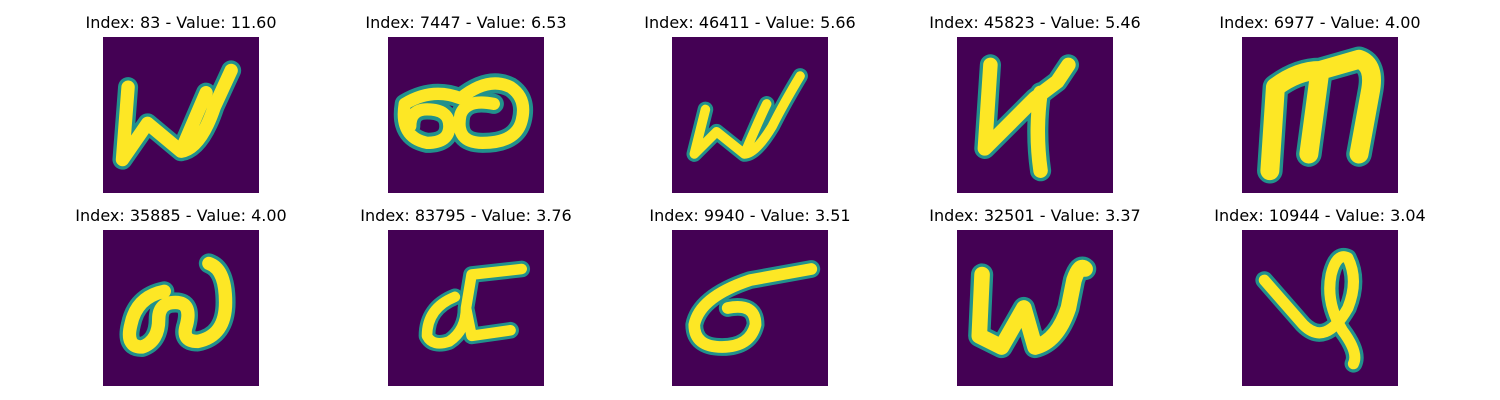  What do you see at coordinates (181, 215) in the screenshot?
I see `panel-title: Index: 35885 - Value: 4.00` at bounding box center [181, 215].